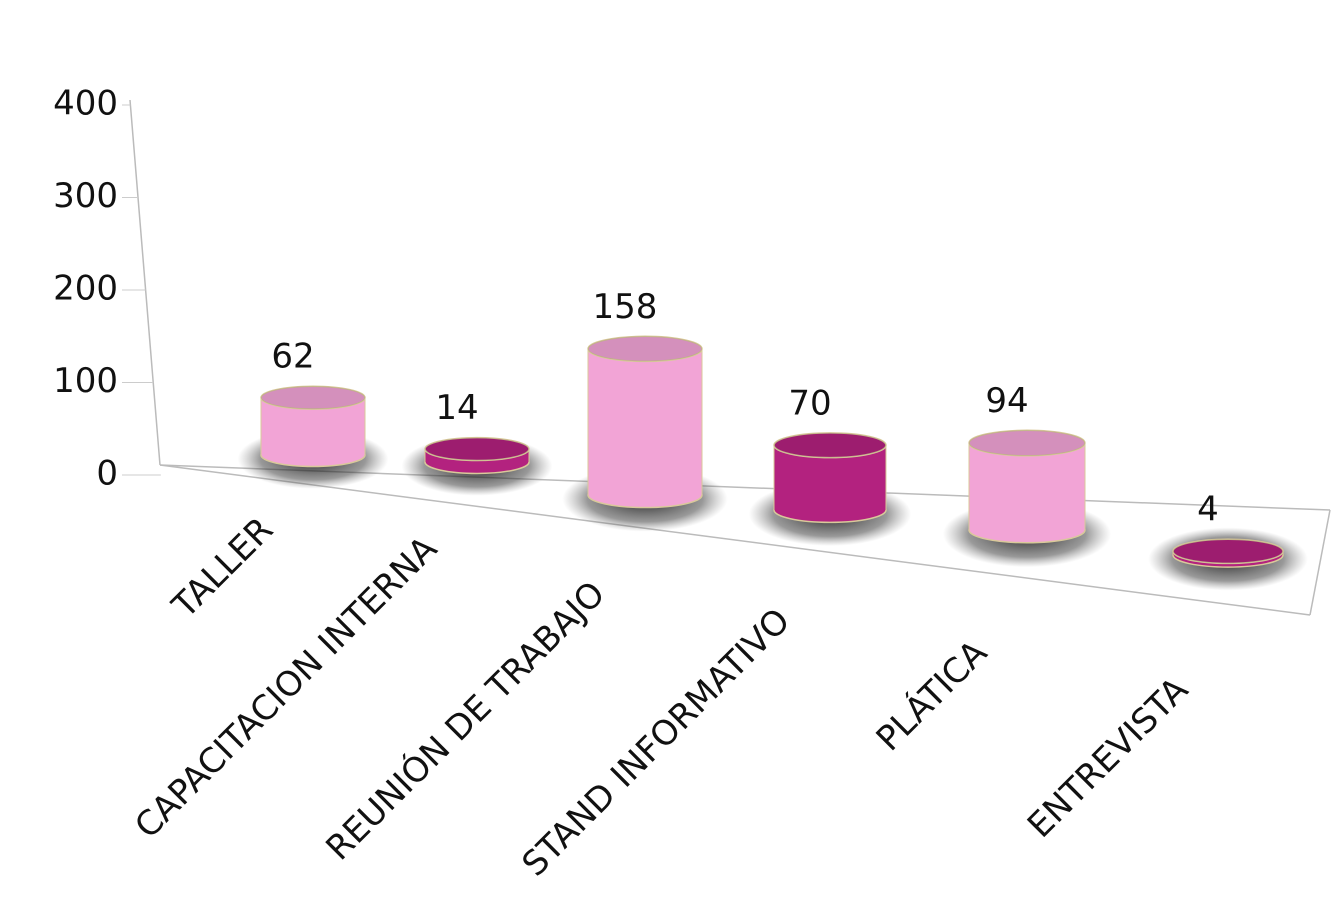 The image size is (1332, 916). What do you see at coordinates (1108, 758) in the screenshot?
I see `x-tick-label: ENTREVISTA` at bounding box center [1108, 758].